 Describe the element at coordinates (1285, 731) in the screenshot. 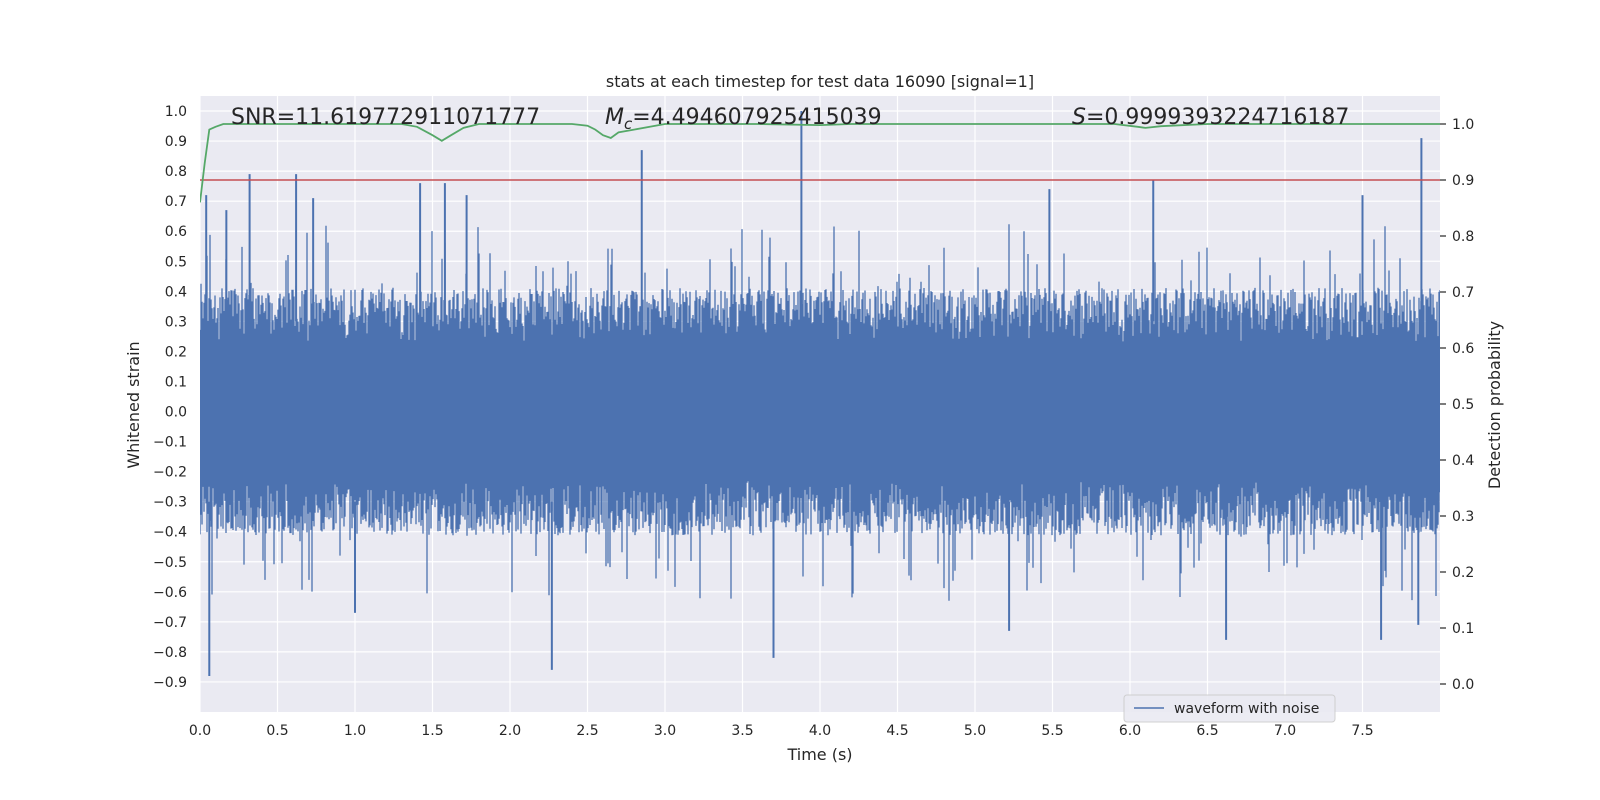

I see `x-tick-label: 7.0` at that location.